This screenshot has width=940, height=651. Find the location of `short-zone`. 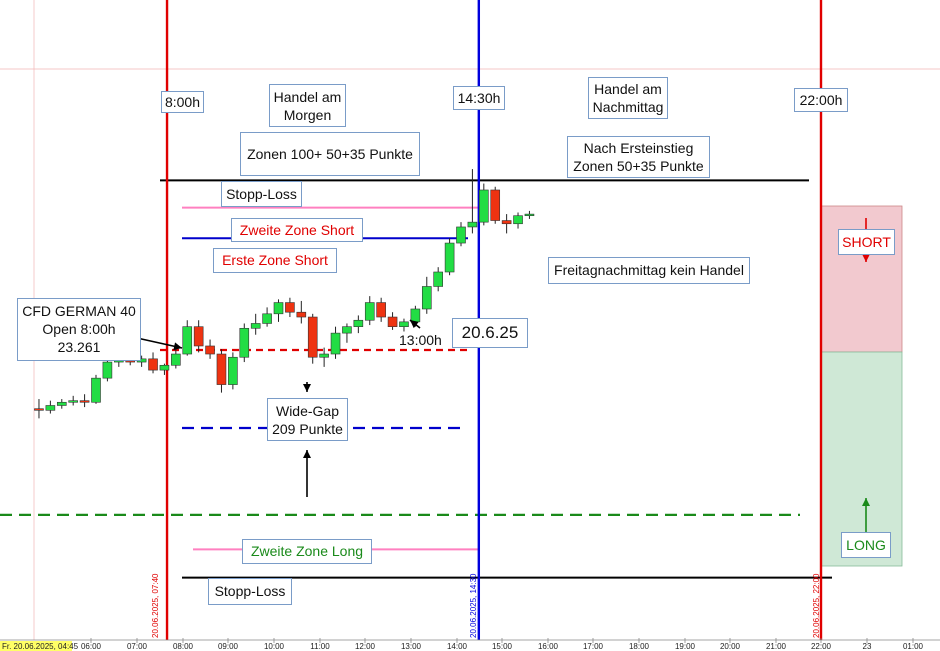

short-zone is located at coordinates (861, 279).